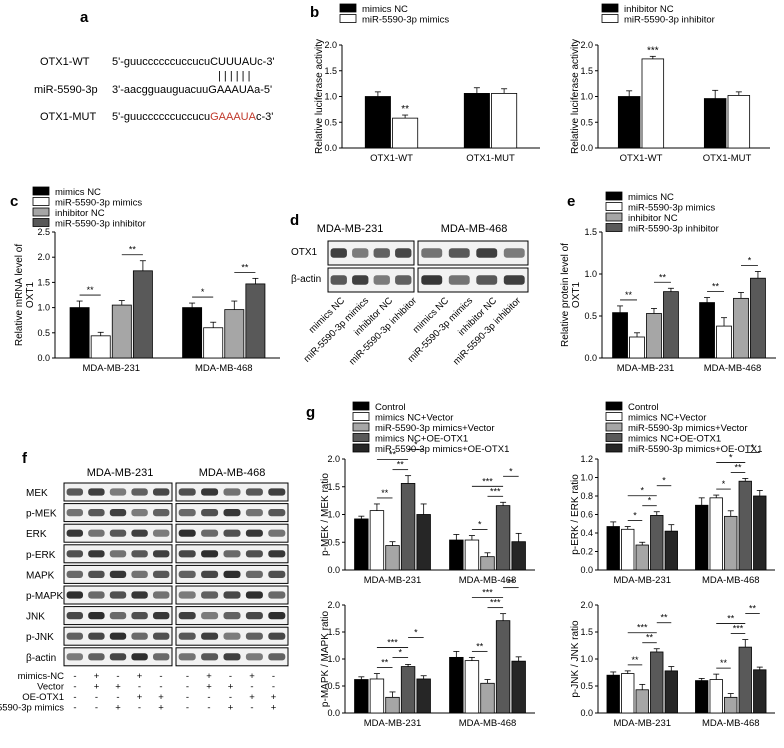 This screenshot has height=748, width=784. What do you see at coordinates (32, 708) in the screenshot?
I see `condition-label: miR-5590-3p mimics` at bounding box center [32, 708].